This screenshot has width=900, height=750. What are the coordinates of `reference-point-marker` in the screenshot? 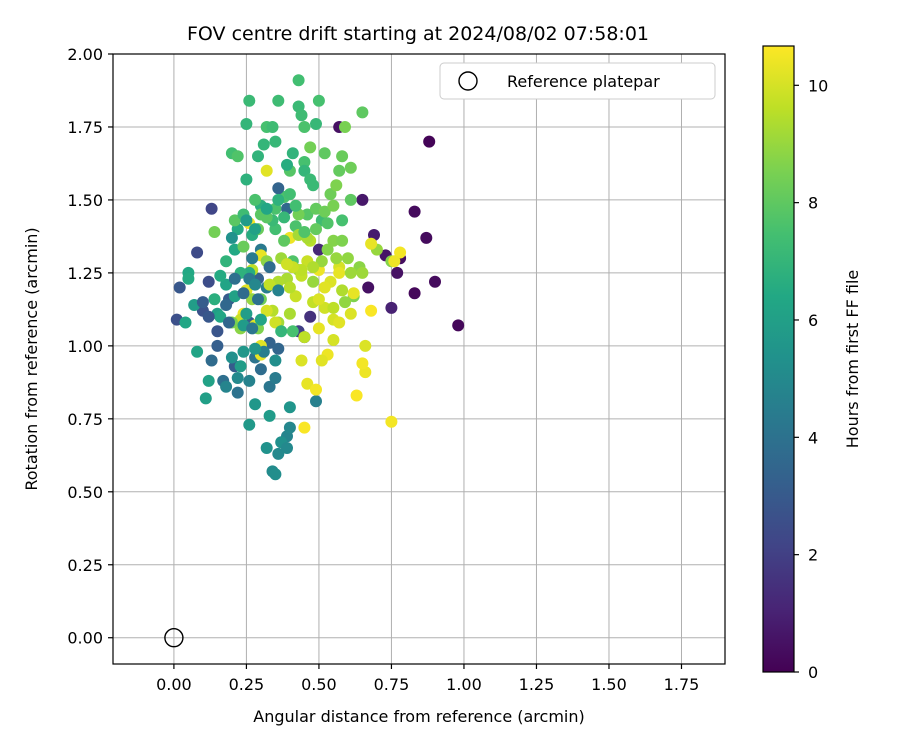 It's located at (174, 638).